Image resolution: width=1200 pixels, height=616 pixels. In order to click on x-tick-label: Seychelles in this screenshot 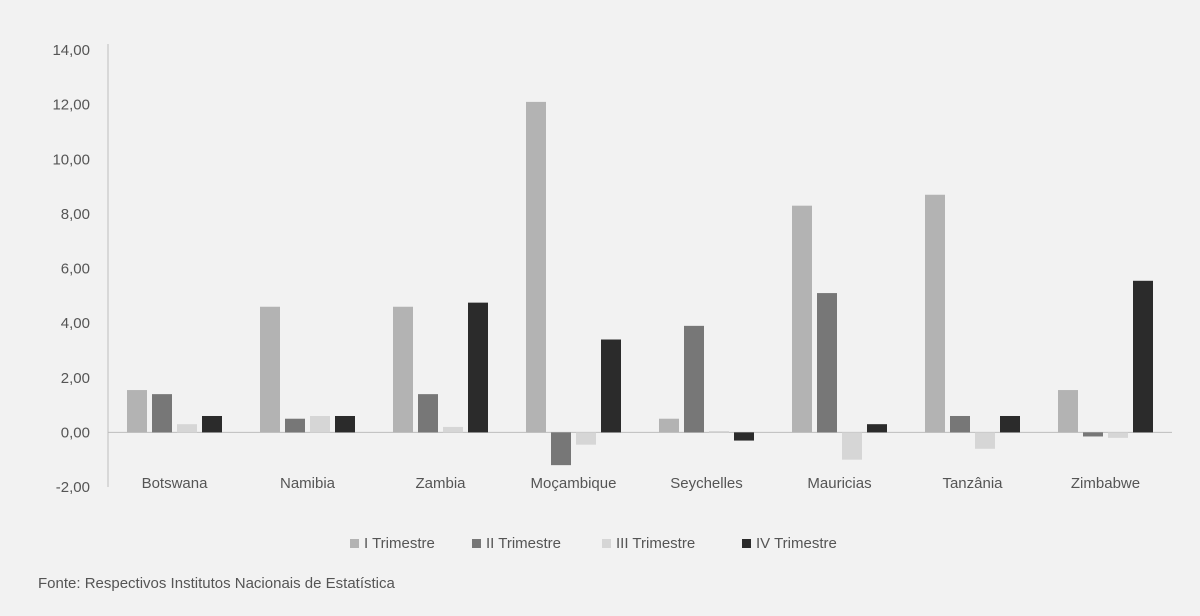, I will do `click(706, 483)`.